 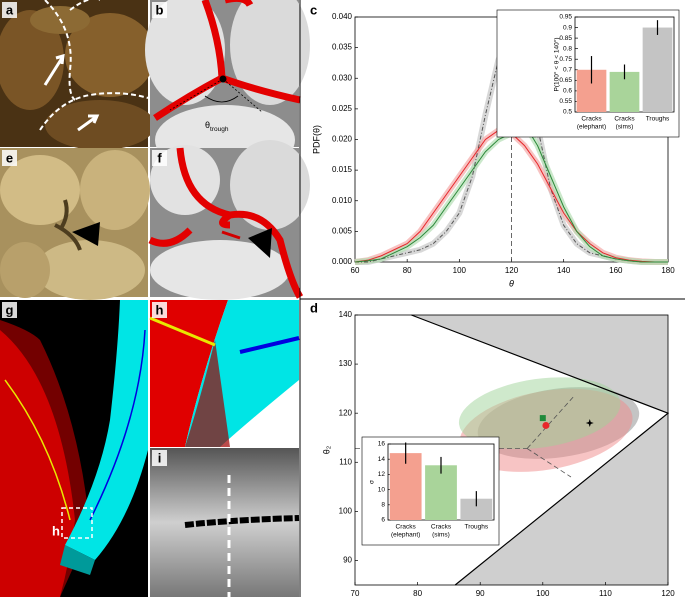 I want to click on y-tick-label: 0.8, so click(x=567, y=48).